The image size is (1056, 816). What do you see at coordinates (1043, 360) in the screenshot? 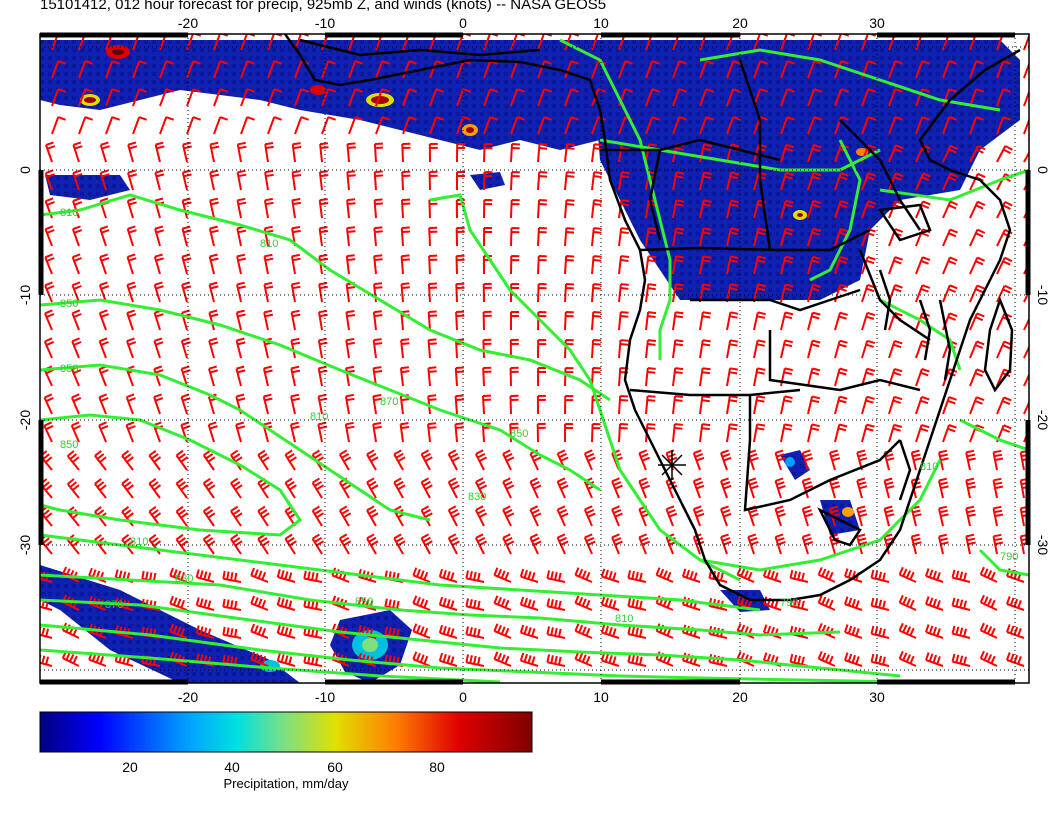
I see `right-lat-labels: 0 -10 -20 -30` at bounding box center [1043, 360].